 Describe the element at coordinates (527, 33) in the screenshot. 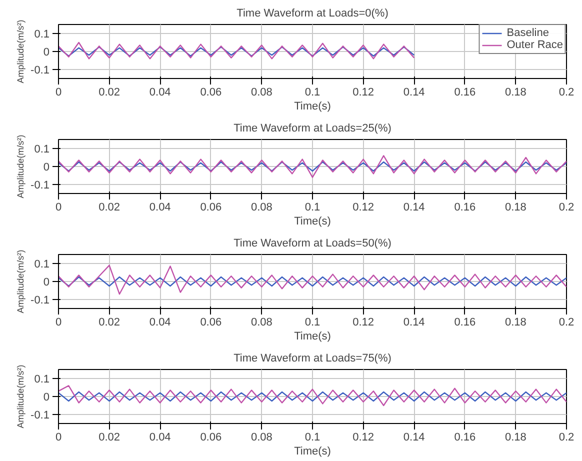

I see `legend-label: Baseline` at that location.